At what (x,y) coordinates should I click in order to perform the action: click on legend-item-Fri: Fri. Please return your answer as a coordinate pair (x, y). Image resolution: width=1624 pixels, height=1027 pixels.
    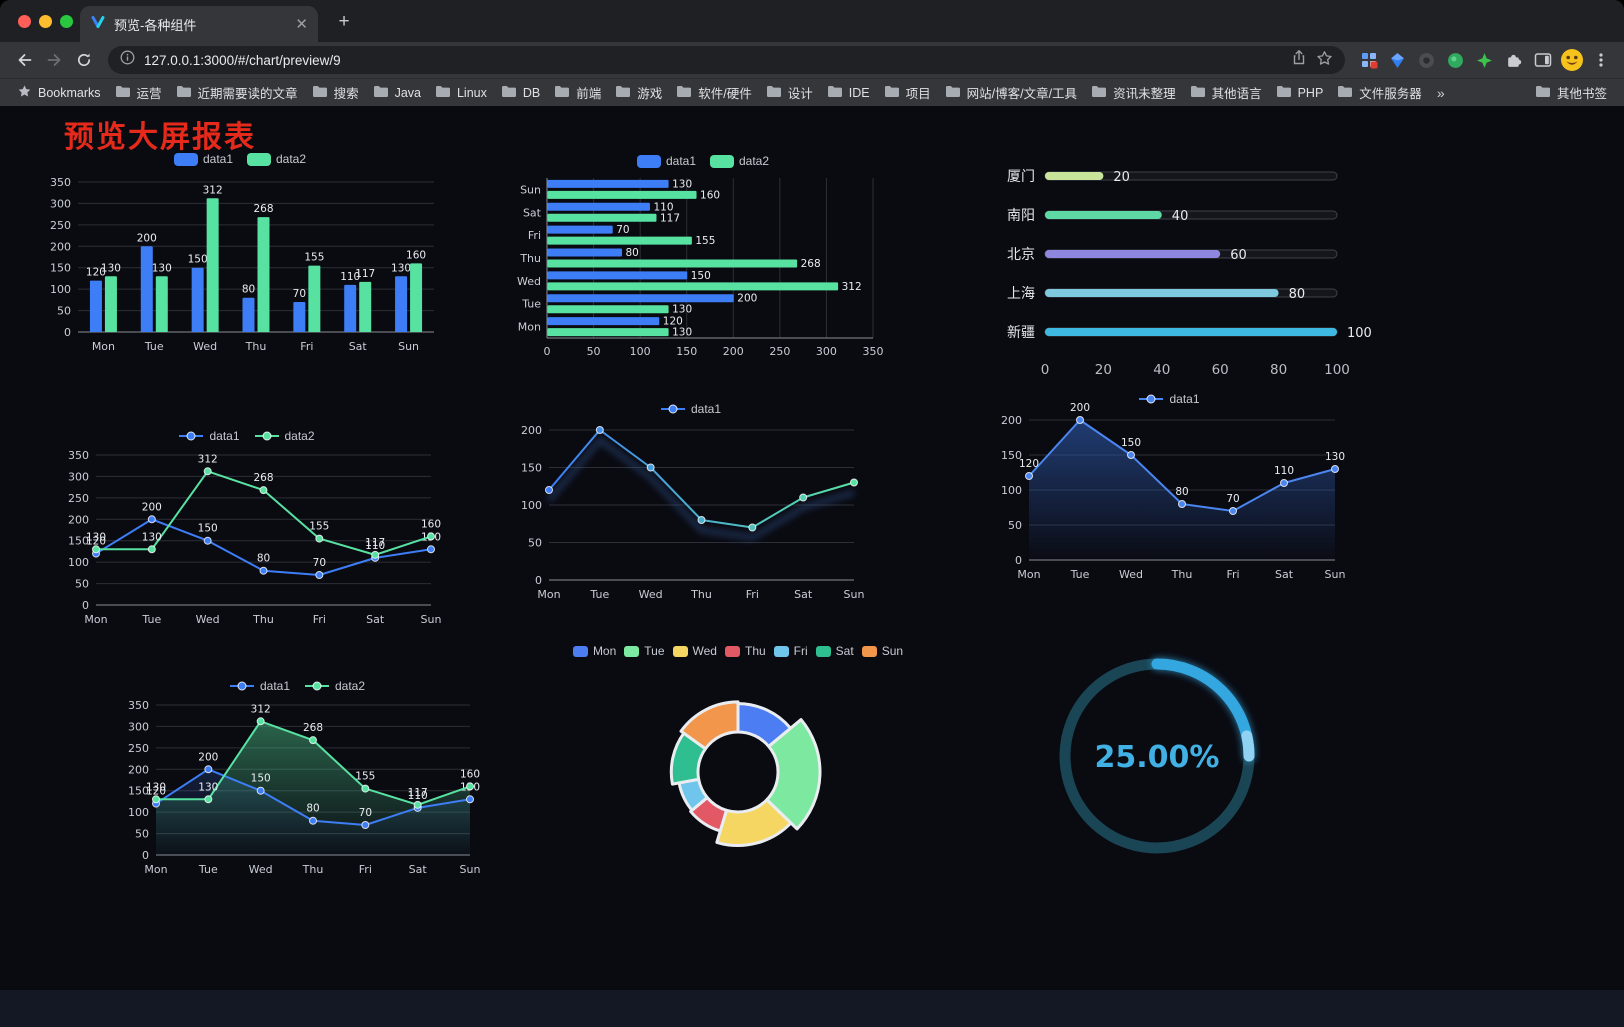
    Looking at the image, I should click on (790, 651).